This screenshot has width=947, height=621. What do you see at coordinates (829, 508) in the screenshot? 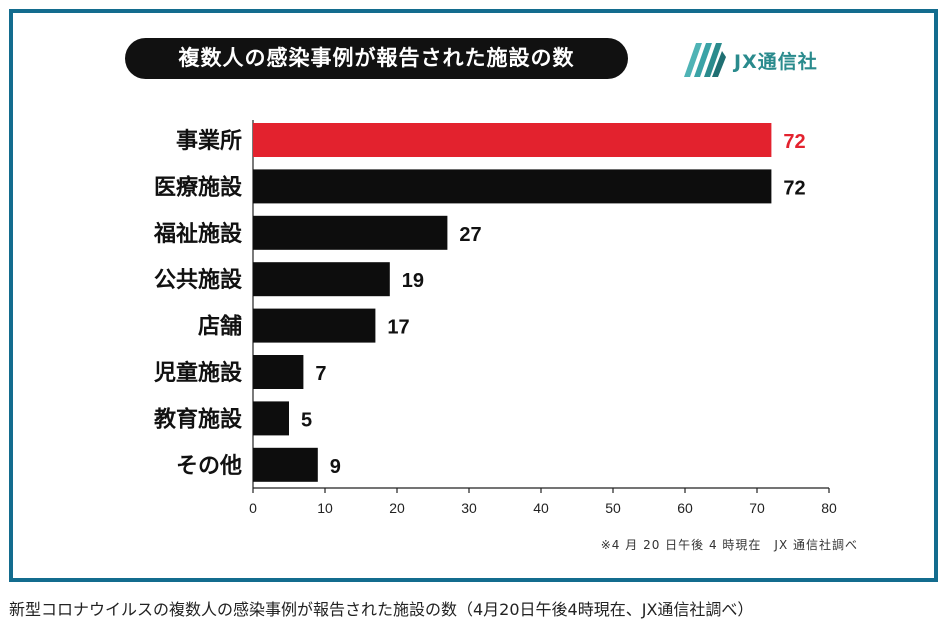
I see `x-tick-label: 80` at bounding box center [829, 508].